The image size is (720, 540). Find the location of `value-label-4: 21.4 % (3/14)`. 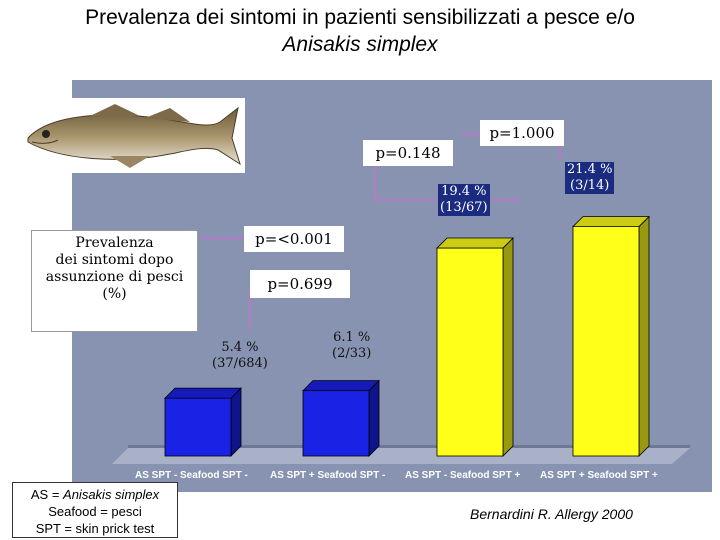

value-label-4: 21.4 % (3/14) is located at coordinates (590, 178).